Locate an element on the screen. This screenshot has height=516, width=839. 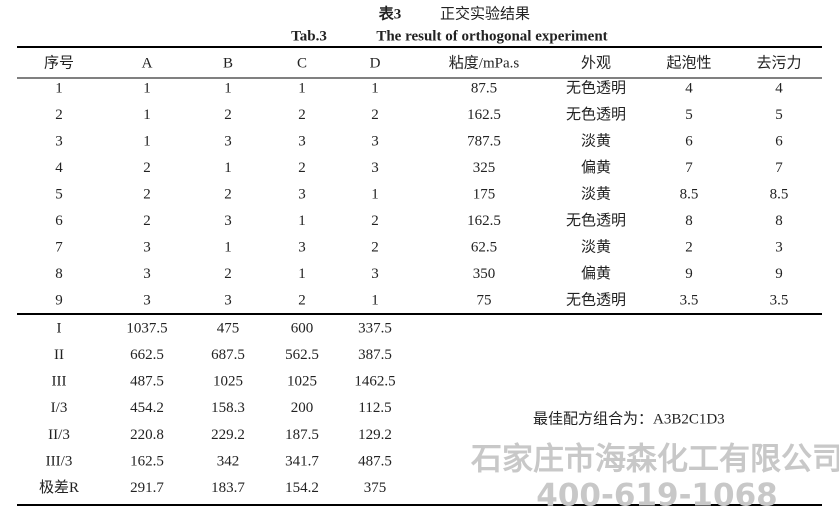
cell: 偏黄 is located at coordinates (596, 167).